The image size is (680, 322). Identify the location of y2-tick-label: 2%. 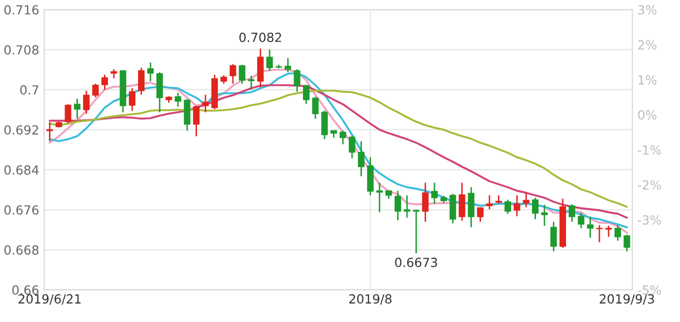
(647, 45).